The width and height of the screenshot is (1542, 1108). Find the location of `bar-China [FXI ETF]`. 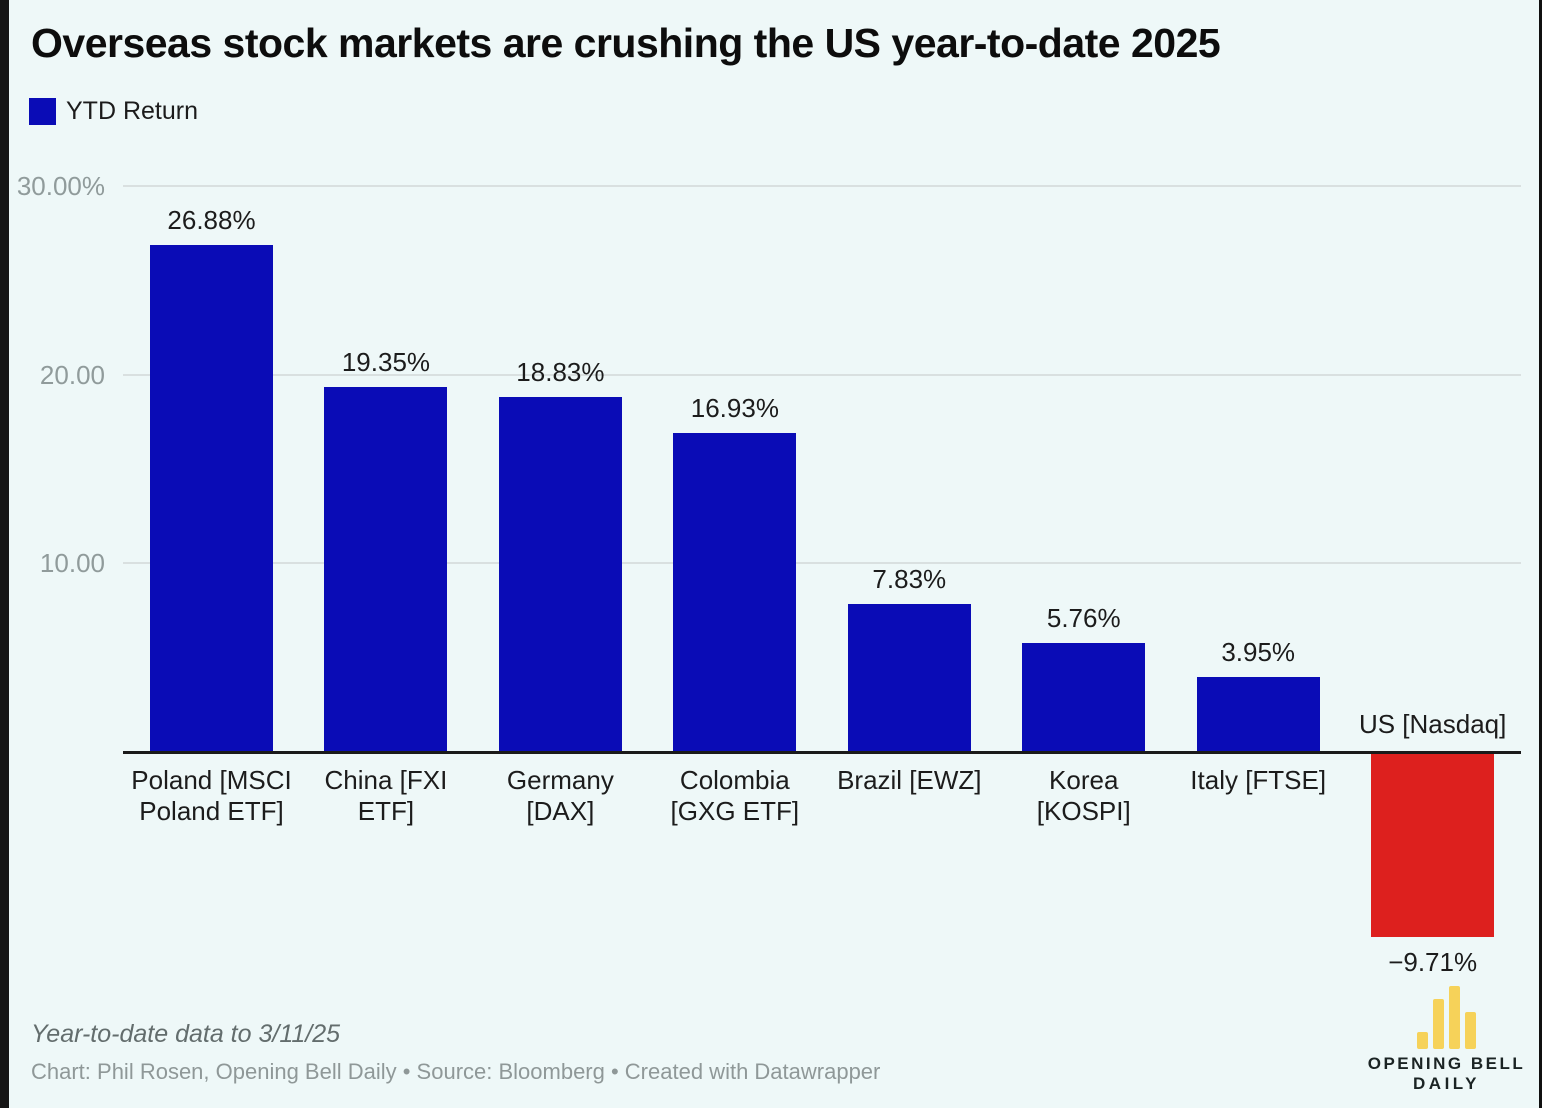

bar-China [FXI ETF] is located at coordinates (386, 569).